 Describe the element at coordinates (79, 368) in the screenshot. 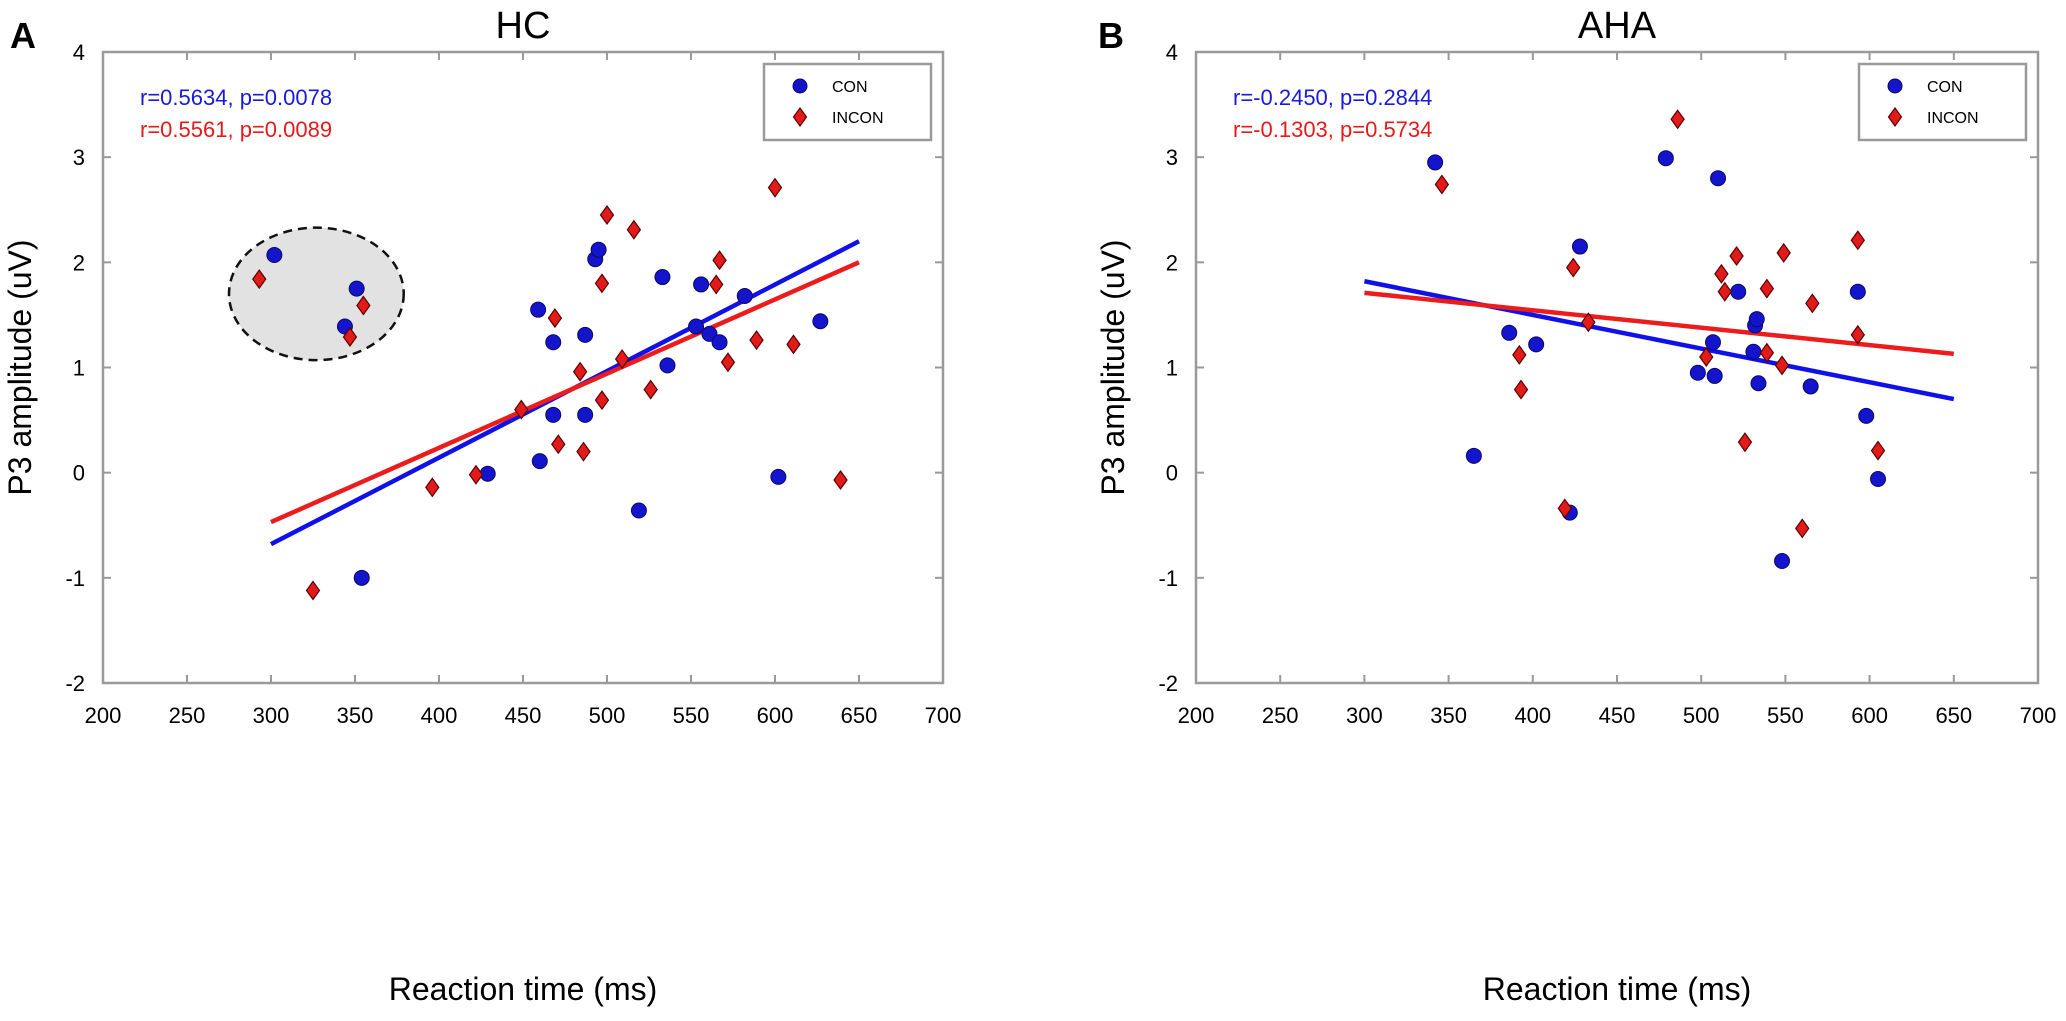

I see `y-tick-label: 1` at that location.